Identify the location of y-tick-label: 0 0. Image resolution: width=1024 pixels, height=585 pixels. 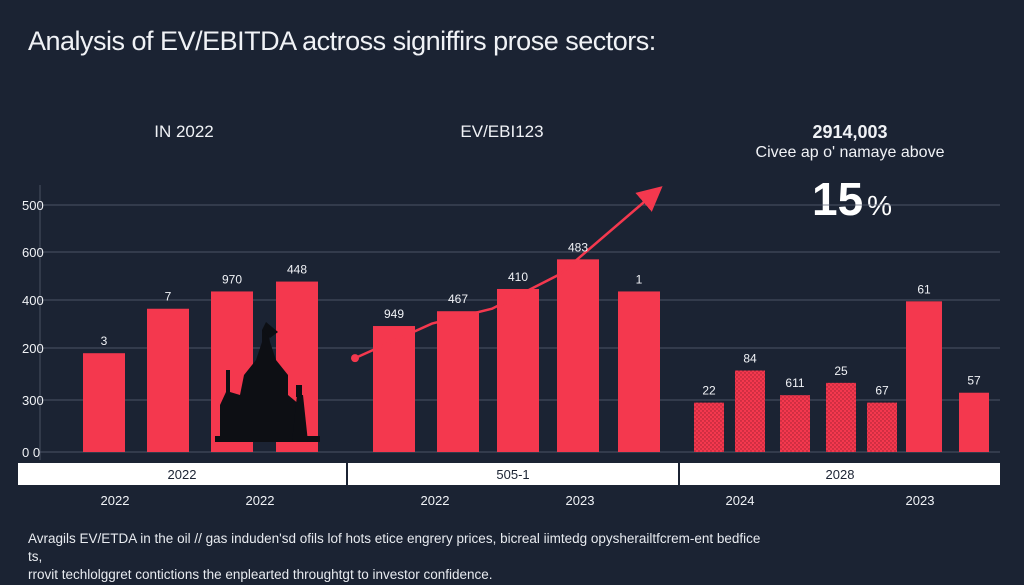
(31, 452).